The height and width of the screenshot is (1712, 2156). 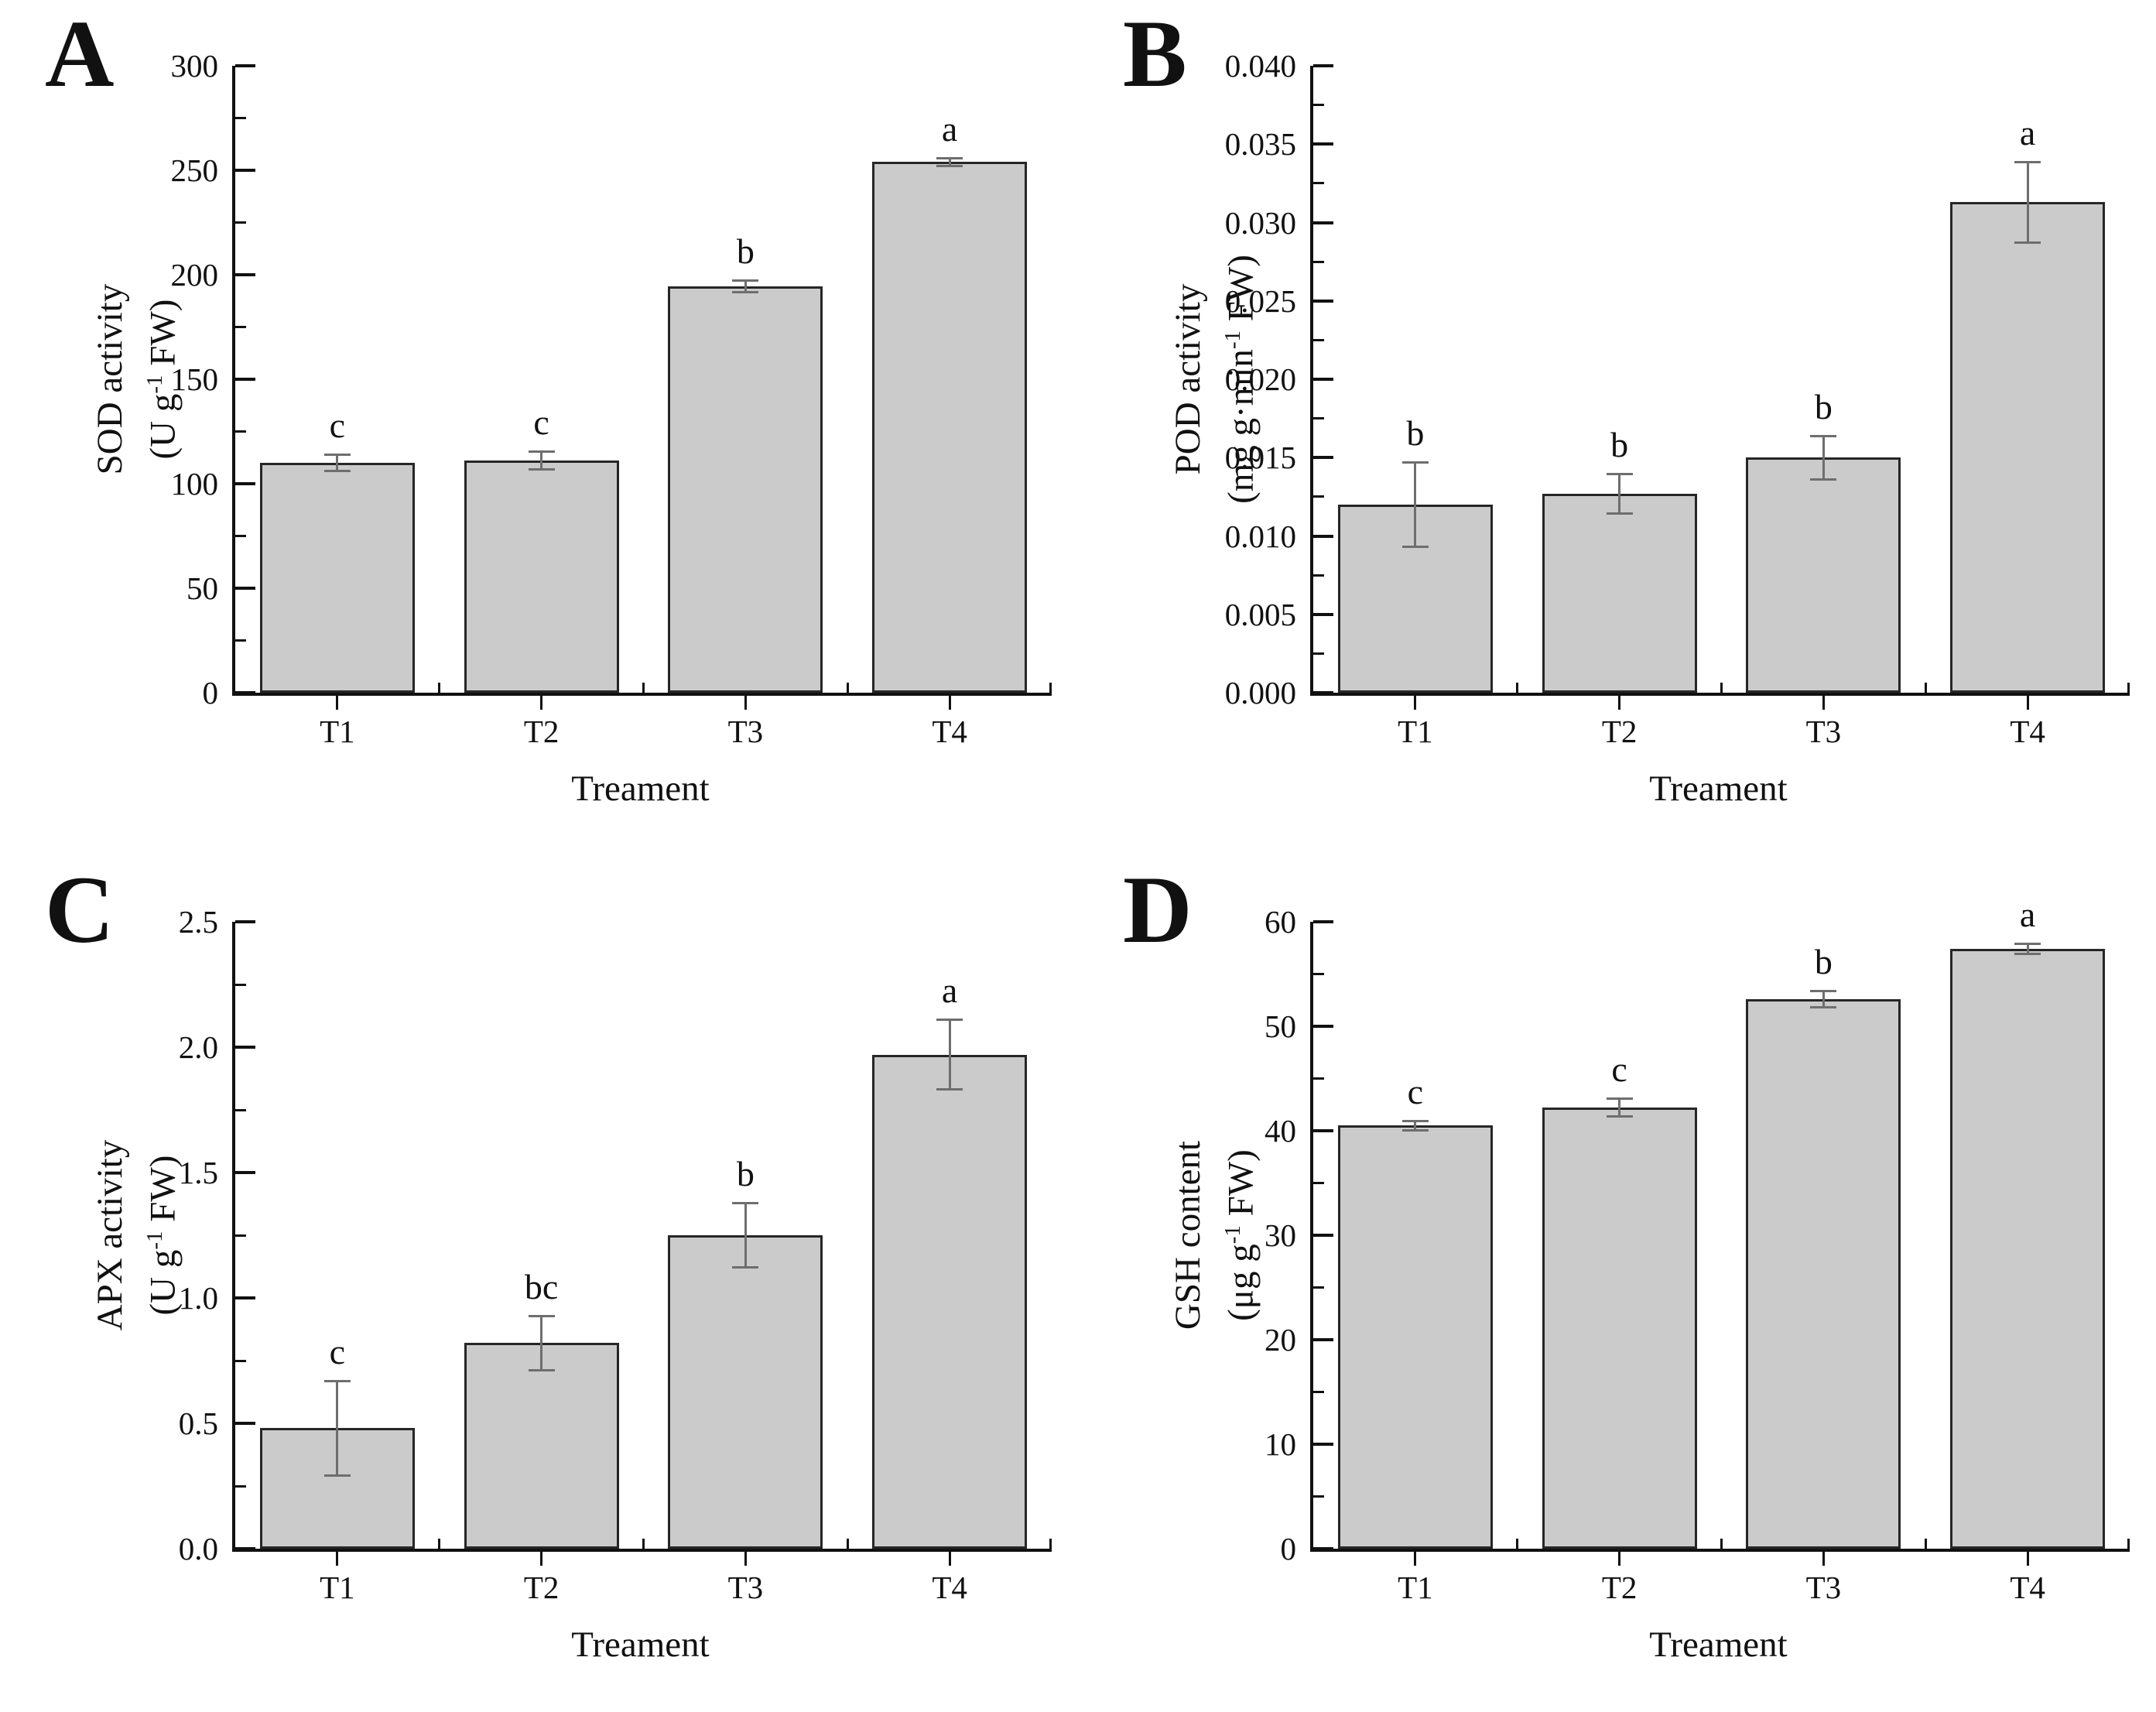 What do you see at coordinates (198, 1298) in the screenshot?
I see `y-tick-label: 1.0` at bounding box center [198, 1298].